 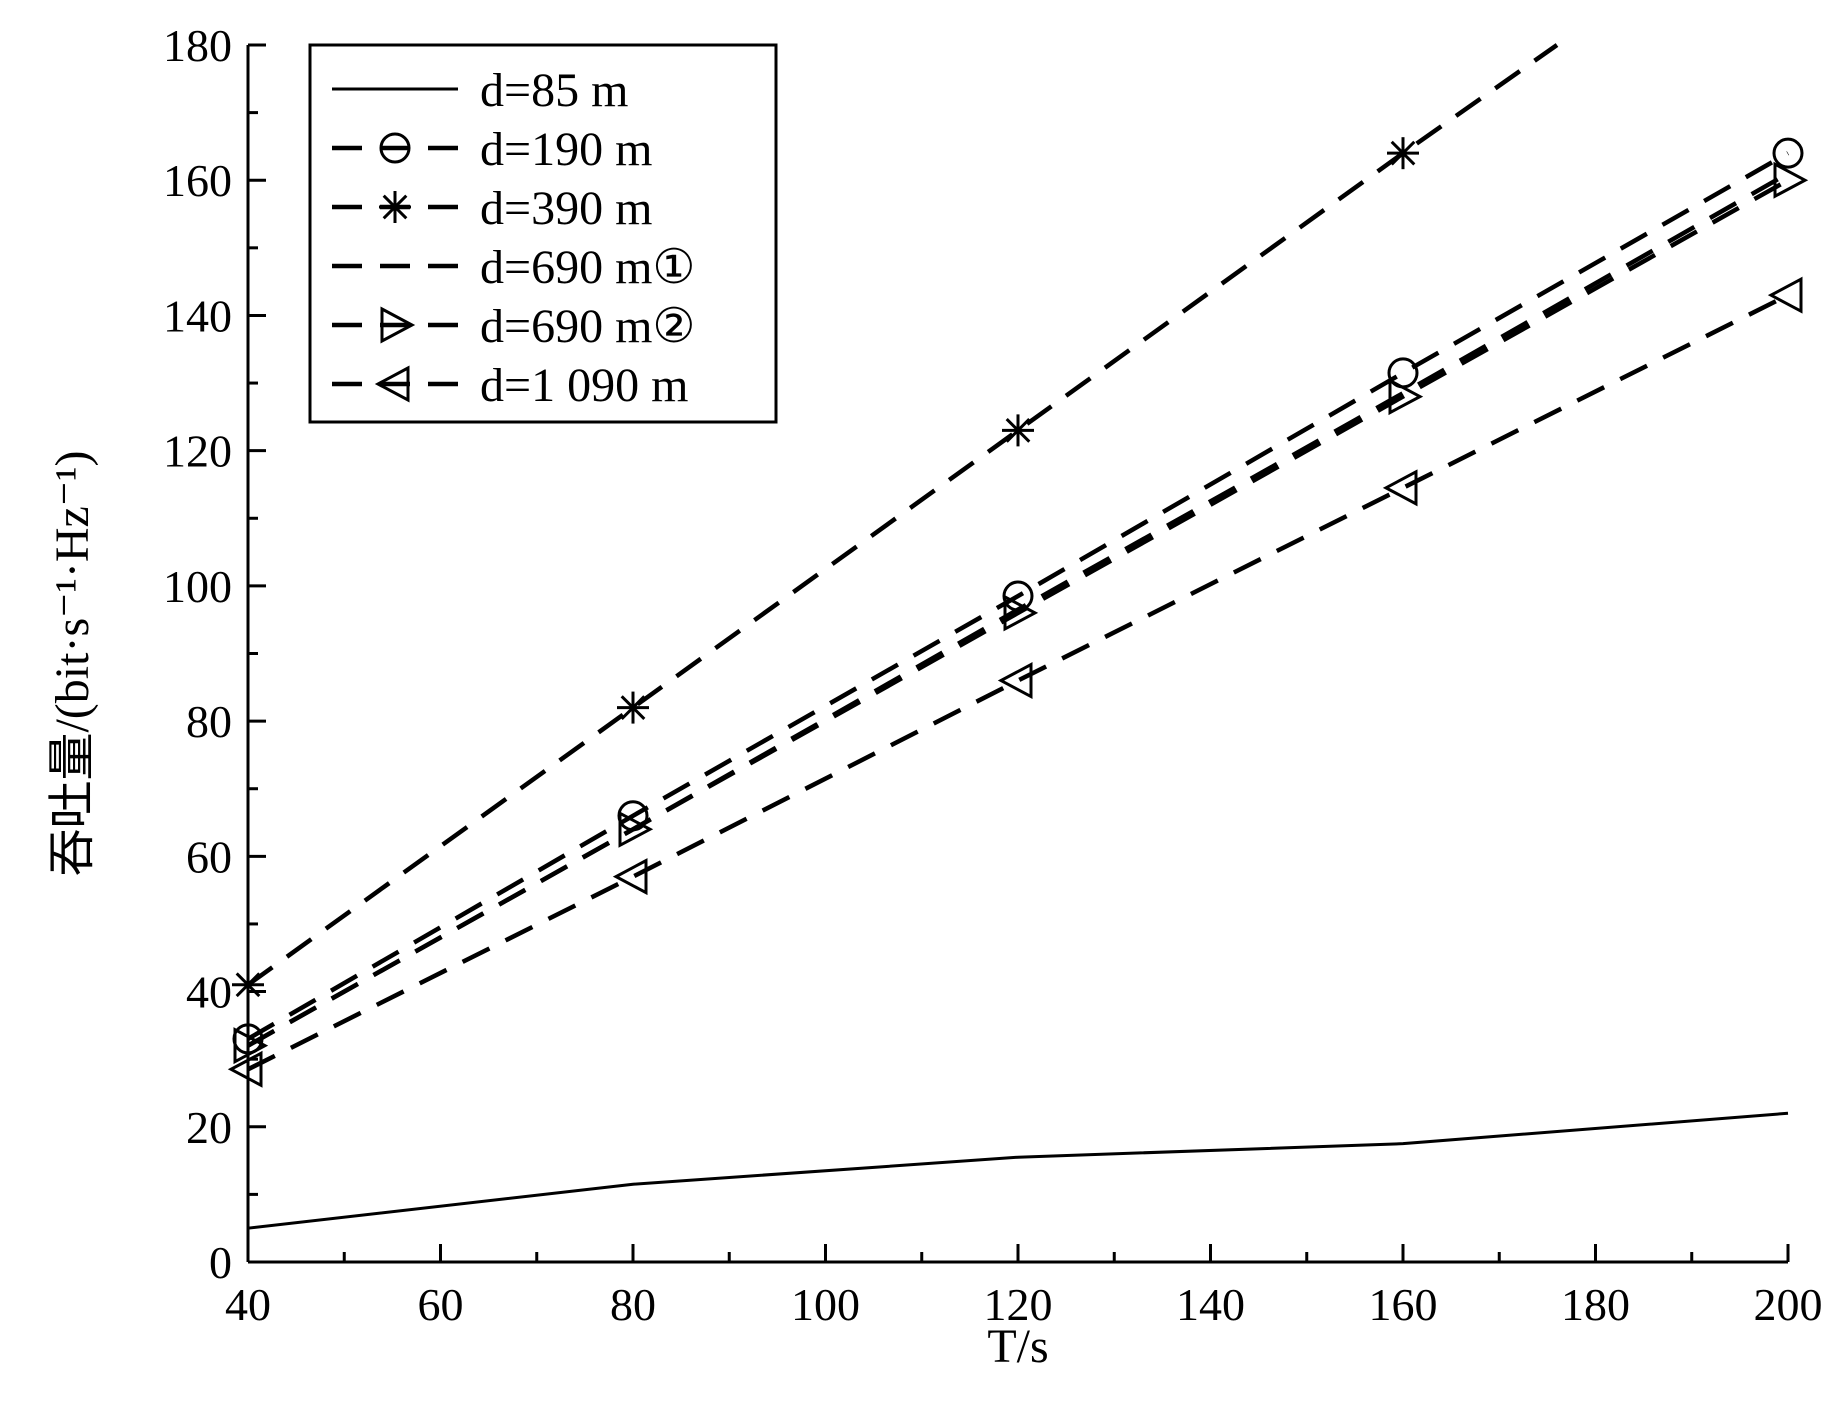 I want to click on y-tick-label: 60, so click(x=209, y=856).